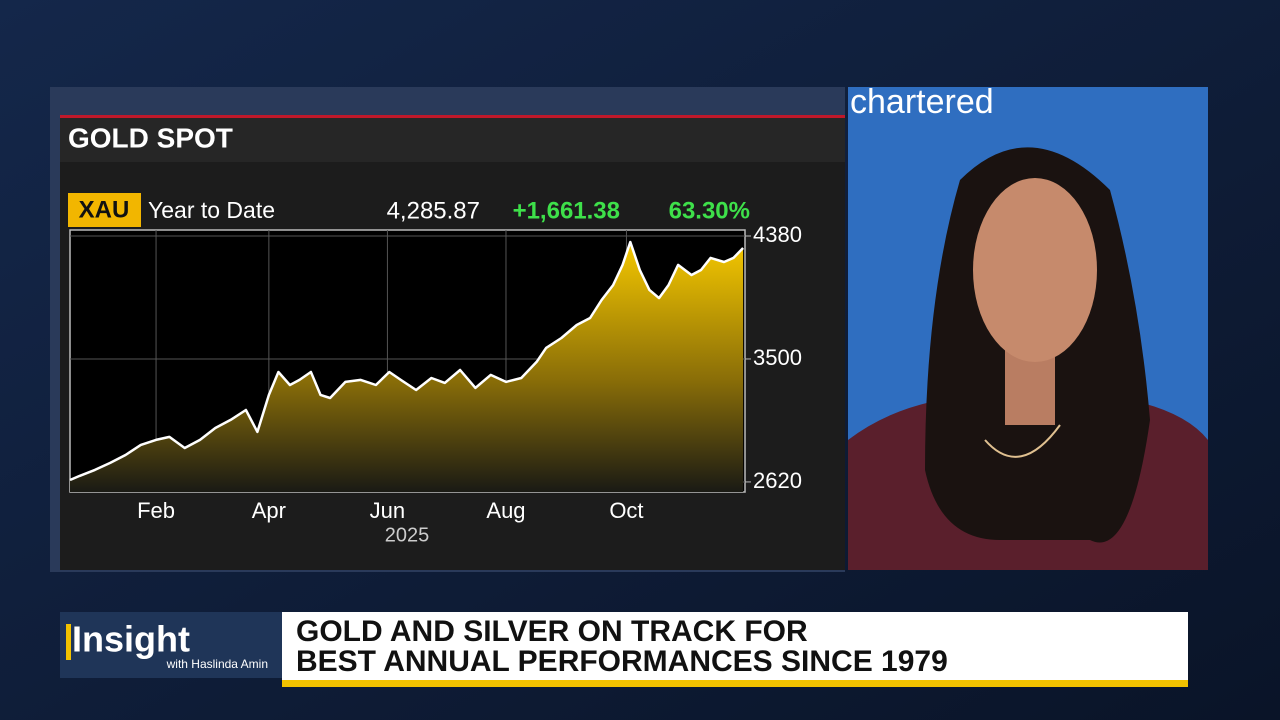  What do you see at coordinates (777, 357) in the screenshot?
I see `y-tick-label: 3500` at bounding box center [777, 357].